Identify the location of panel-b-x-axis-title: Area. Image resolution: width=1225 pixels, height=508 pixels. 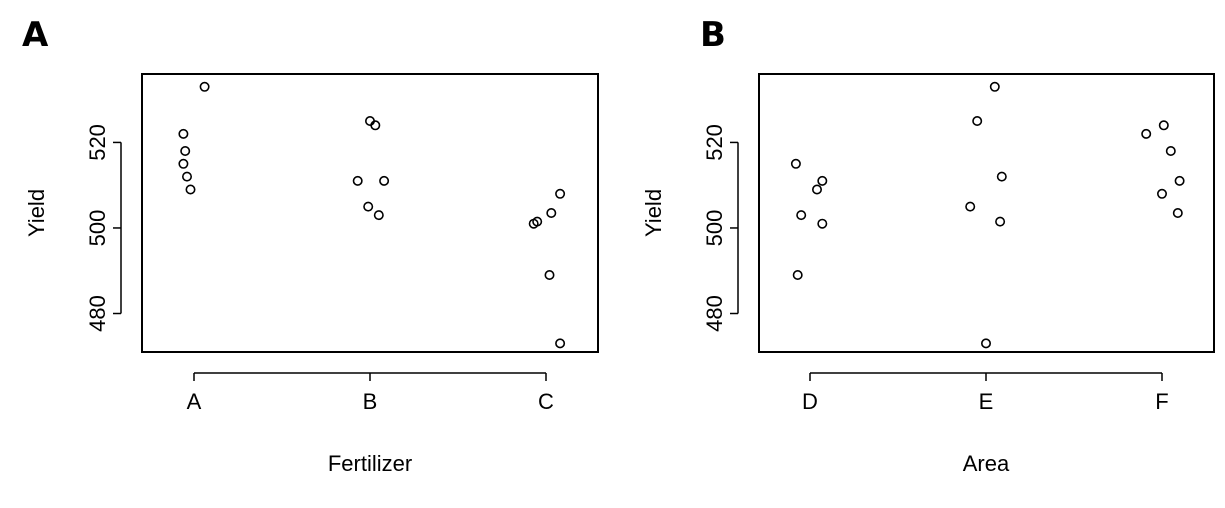
(986, 463).